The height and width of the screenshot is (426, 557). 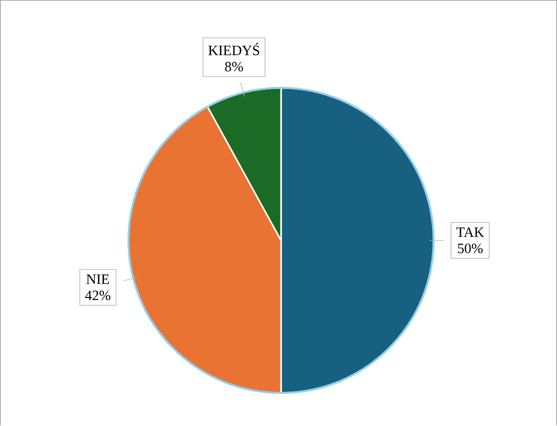 What do you see at coordinates (97, 279) in the screenshot?
I see `slice-label: NIE` at bounding box center [97, 279].